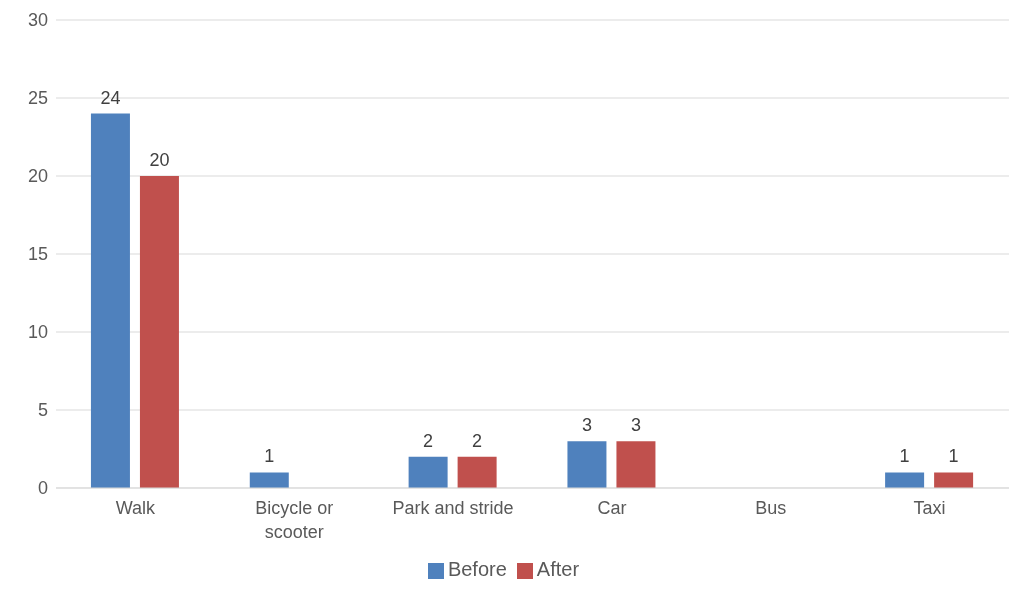 This screenshot has width=1023, height=599. I want to click on data-label: 20, so click(159, 160).